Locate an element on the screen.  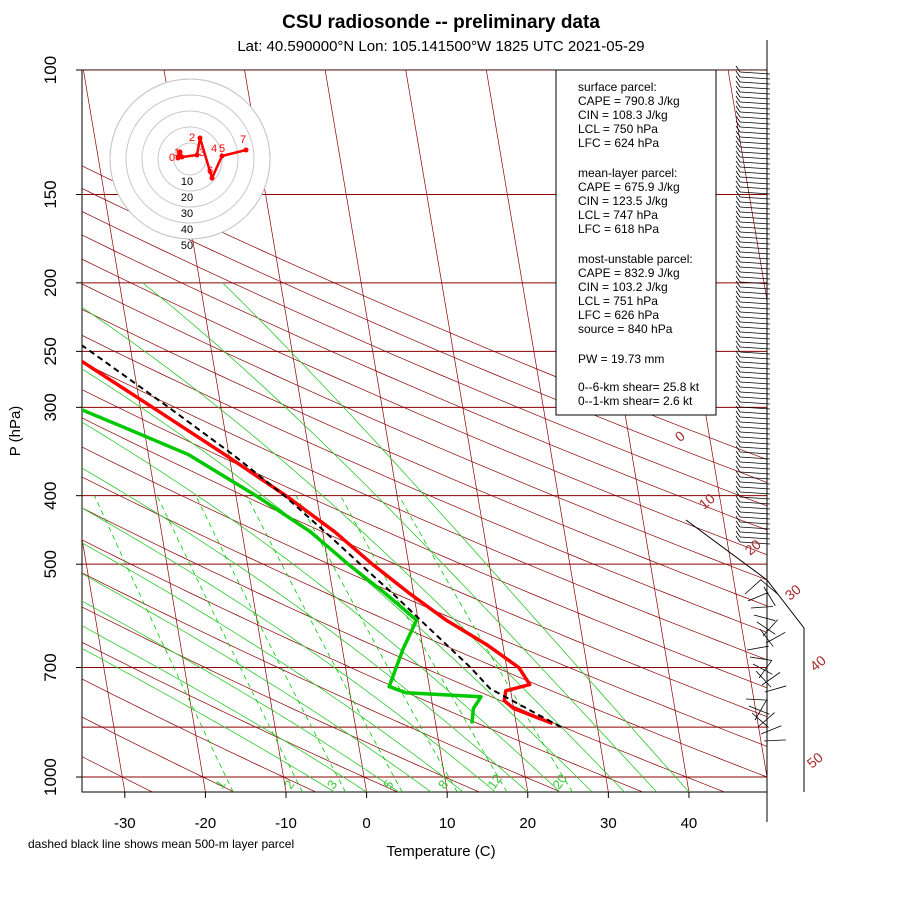
x-tick-label: 10 is located at coordinates (447, 823).